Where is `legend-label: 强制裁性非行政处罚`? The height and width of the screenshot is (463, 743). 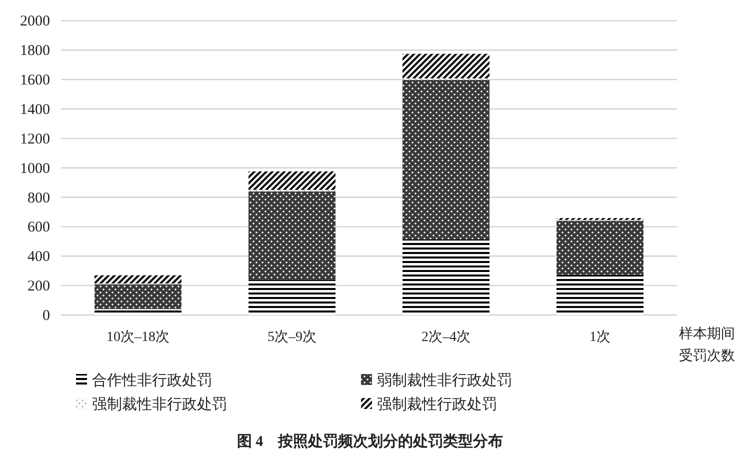
legend-label: 强制裁性非行政处罚 is located at coordinates (159, 404).